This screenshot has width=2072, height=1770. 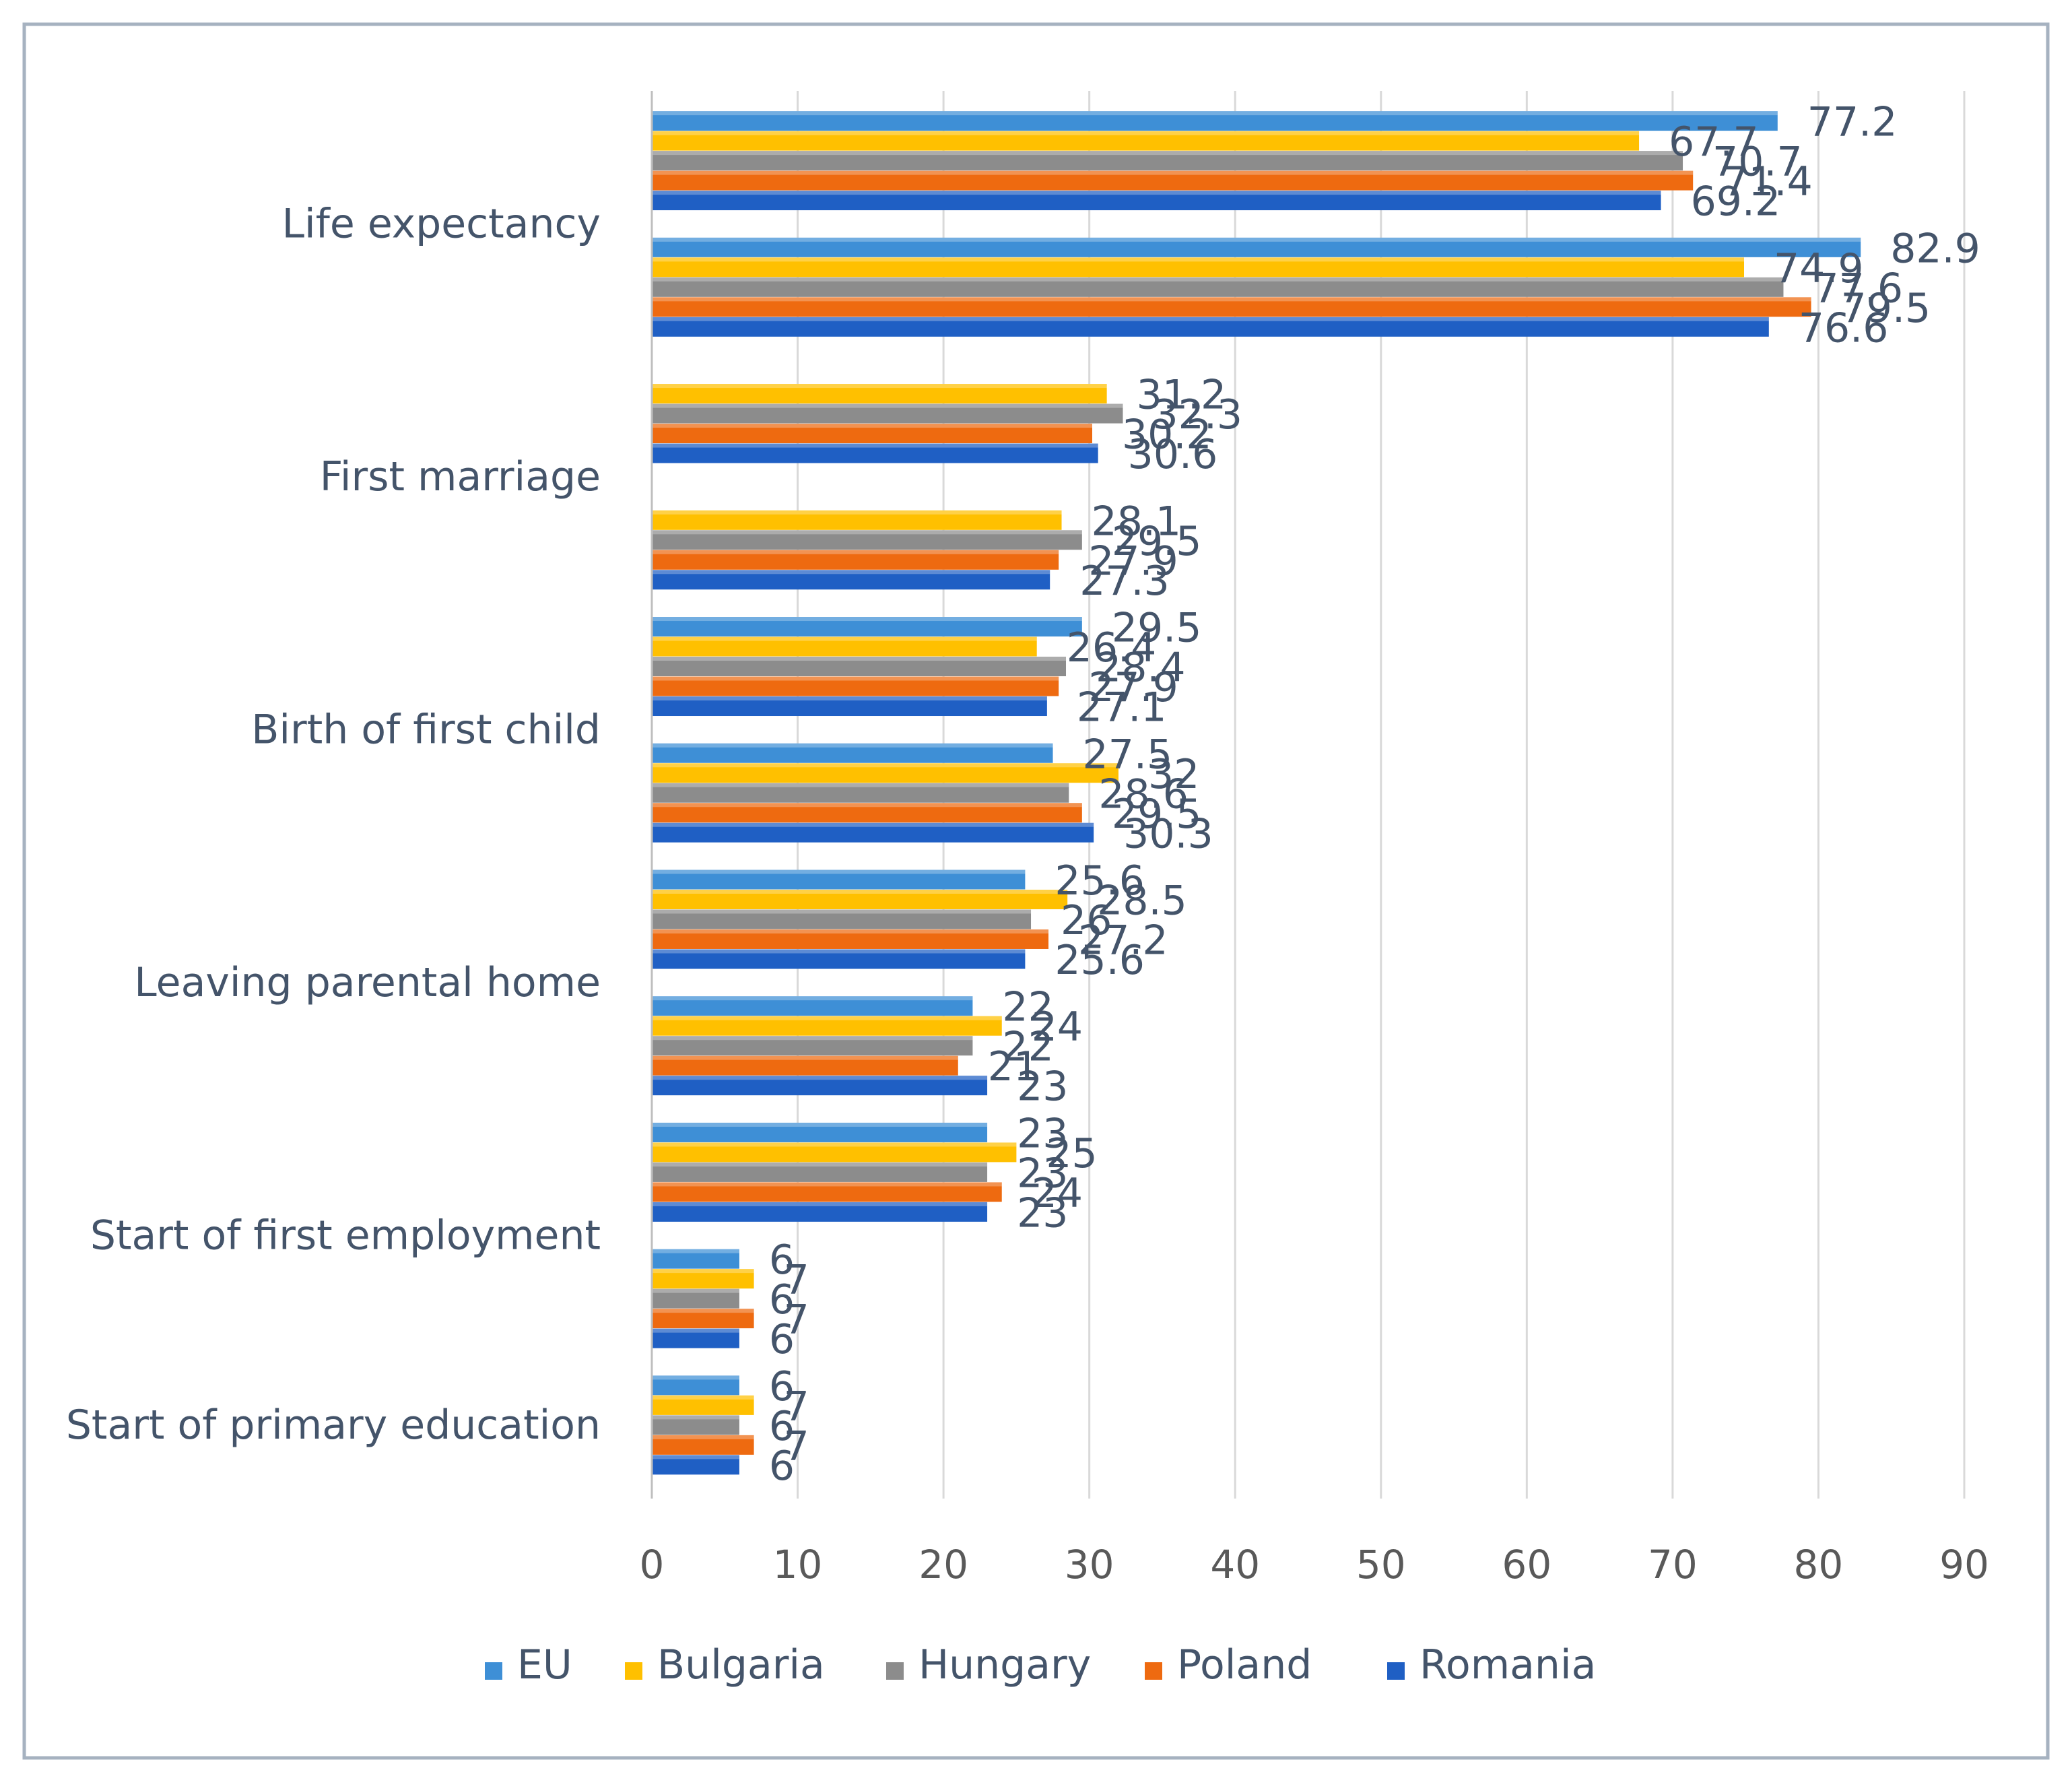 What do you see at coordinates (1819, 268) in the screenshot?
I see `data-label-bulgaria-1: 74.9` at bounding box center [1819, 268].